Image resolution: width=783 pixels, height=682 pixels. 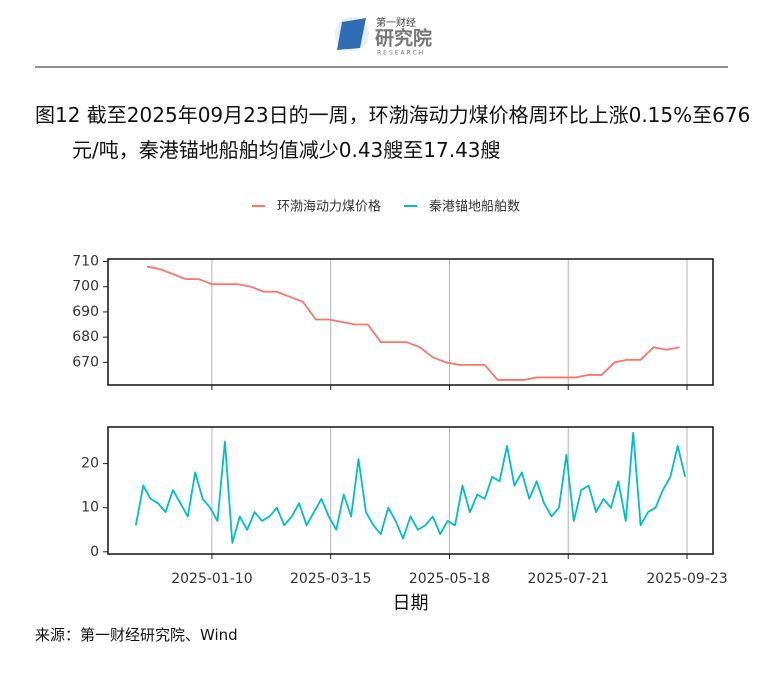 What do you see at coordinates (211, 579) in the screenshot?
I see `x-tick-label: 2025-01-10` at bounding box center [211, 579].